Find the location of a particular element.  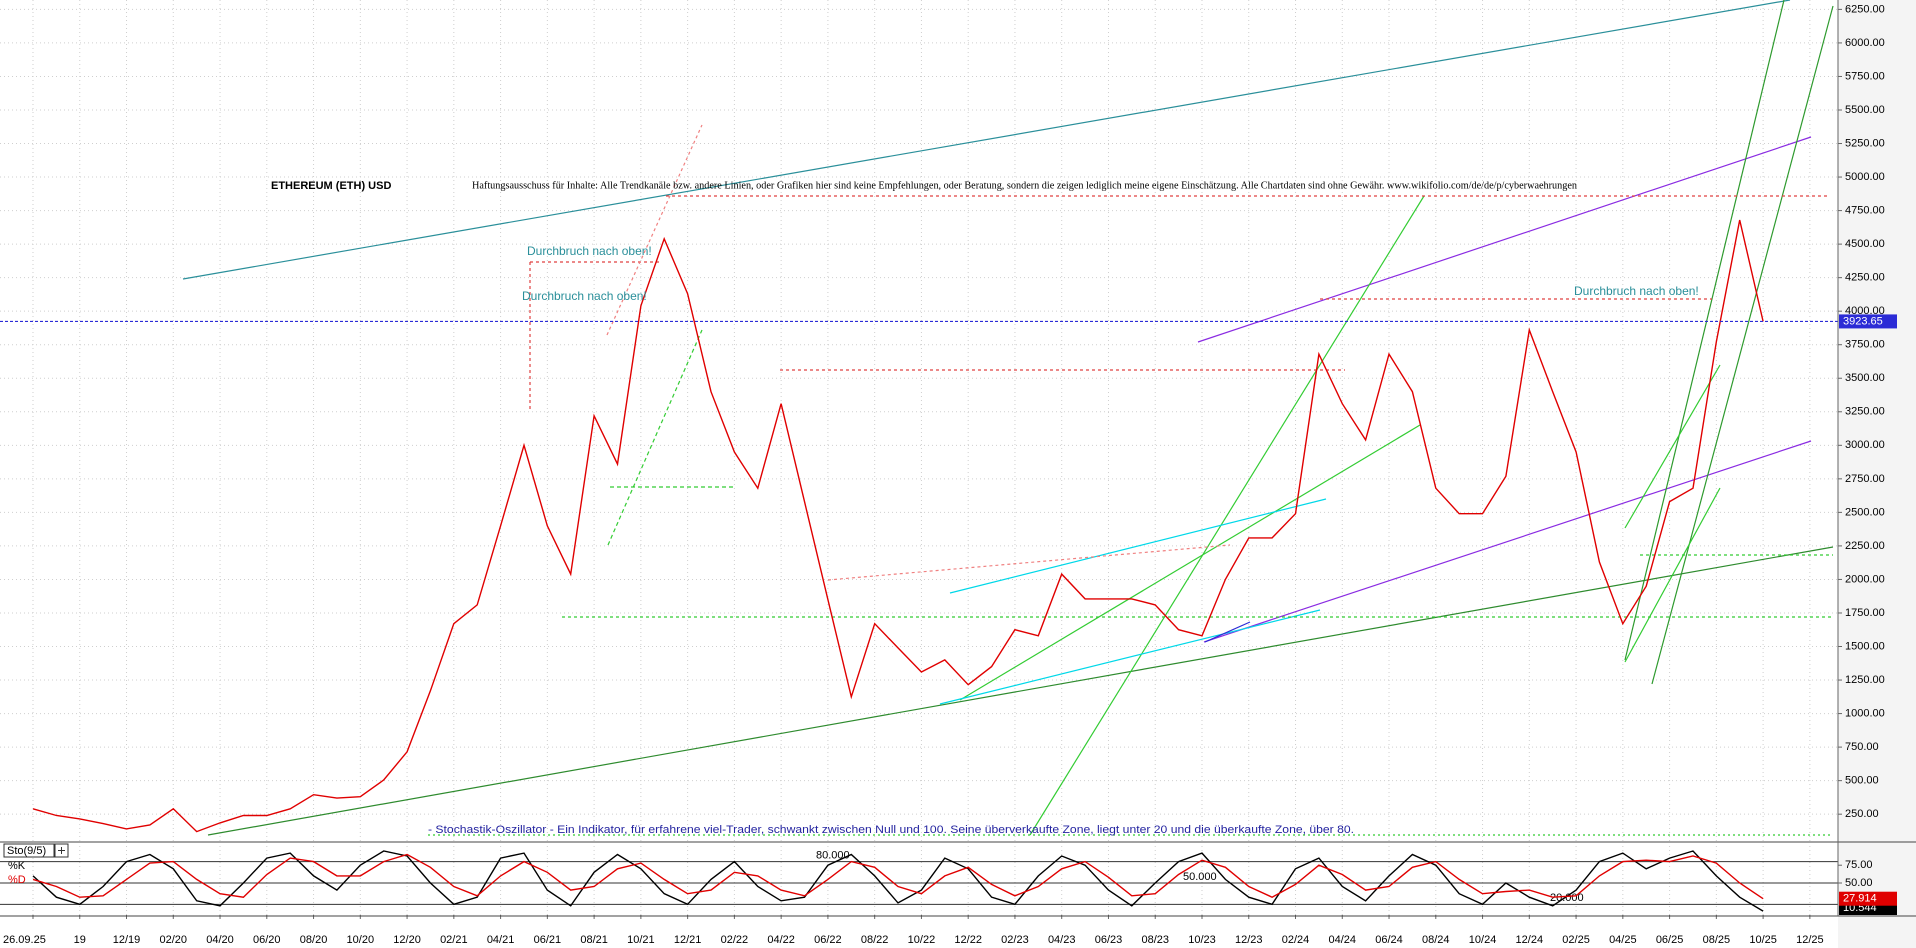

x-tick-label: 06/22 is located at coordinates (828, 940).